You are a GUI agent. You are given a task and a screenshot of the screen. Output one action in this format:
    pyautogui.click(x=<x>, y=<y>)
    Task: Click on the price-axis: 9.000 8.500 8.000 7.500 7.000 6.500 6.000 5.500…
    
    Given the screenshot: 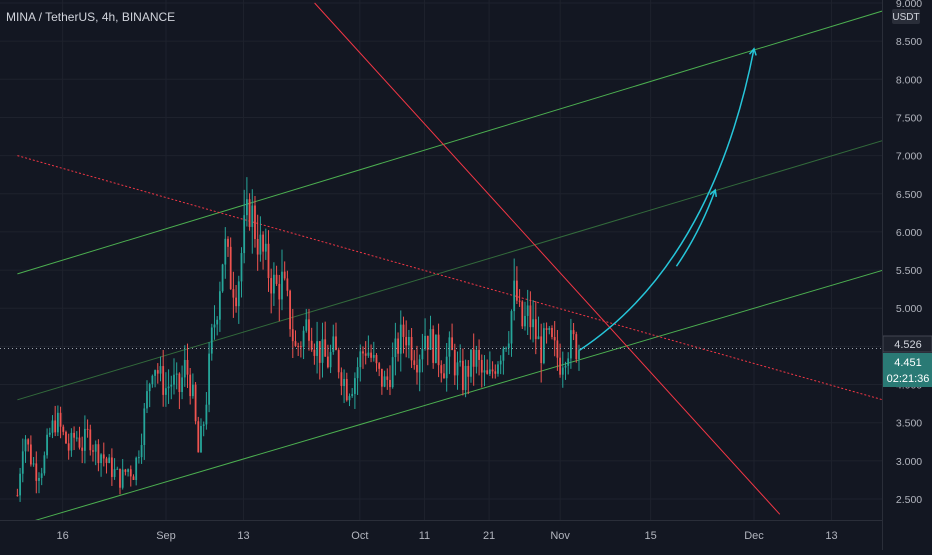 What is the action you would take?
    pyautogui.click(x=907, y=260)
    